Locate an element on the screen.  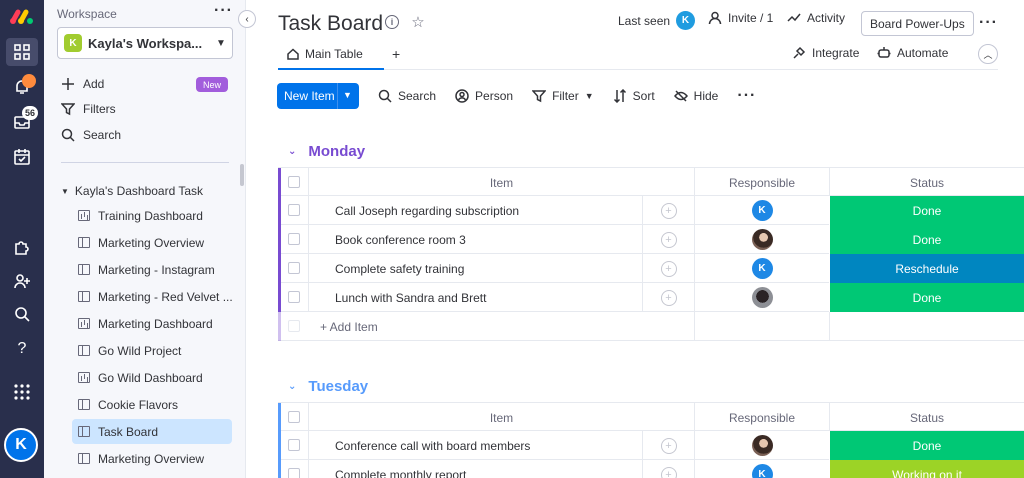
notifications-bell-icon is located at coordinates (22, 87).